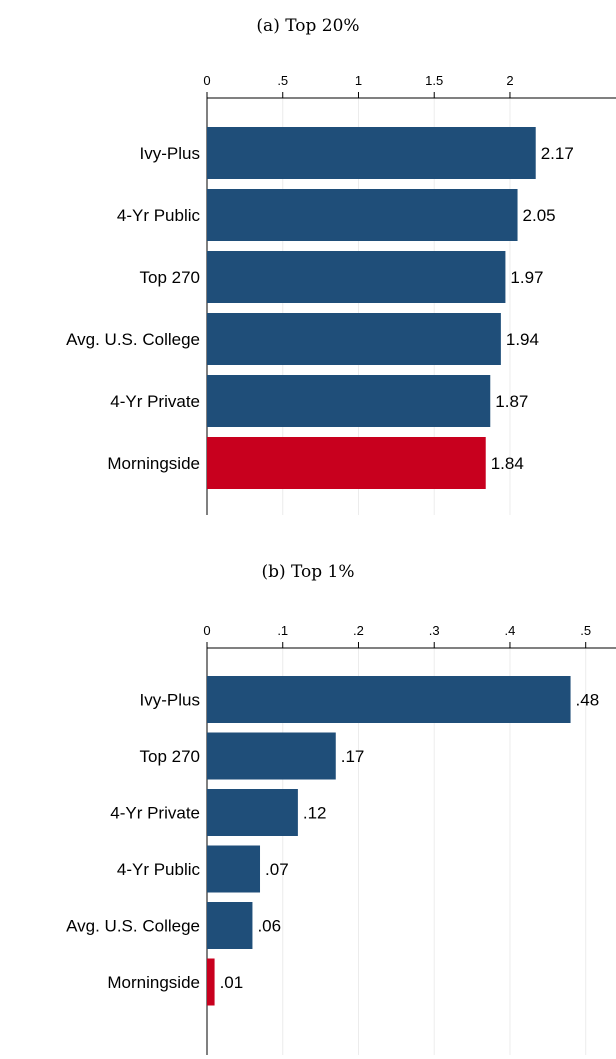 The width and height of the screenshot is (616, 1059). What do you see at coordinates (308, 26) in the screenshot?
I see `chart-title: (a) Top 20%` at bounding box center [308, 26].